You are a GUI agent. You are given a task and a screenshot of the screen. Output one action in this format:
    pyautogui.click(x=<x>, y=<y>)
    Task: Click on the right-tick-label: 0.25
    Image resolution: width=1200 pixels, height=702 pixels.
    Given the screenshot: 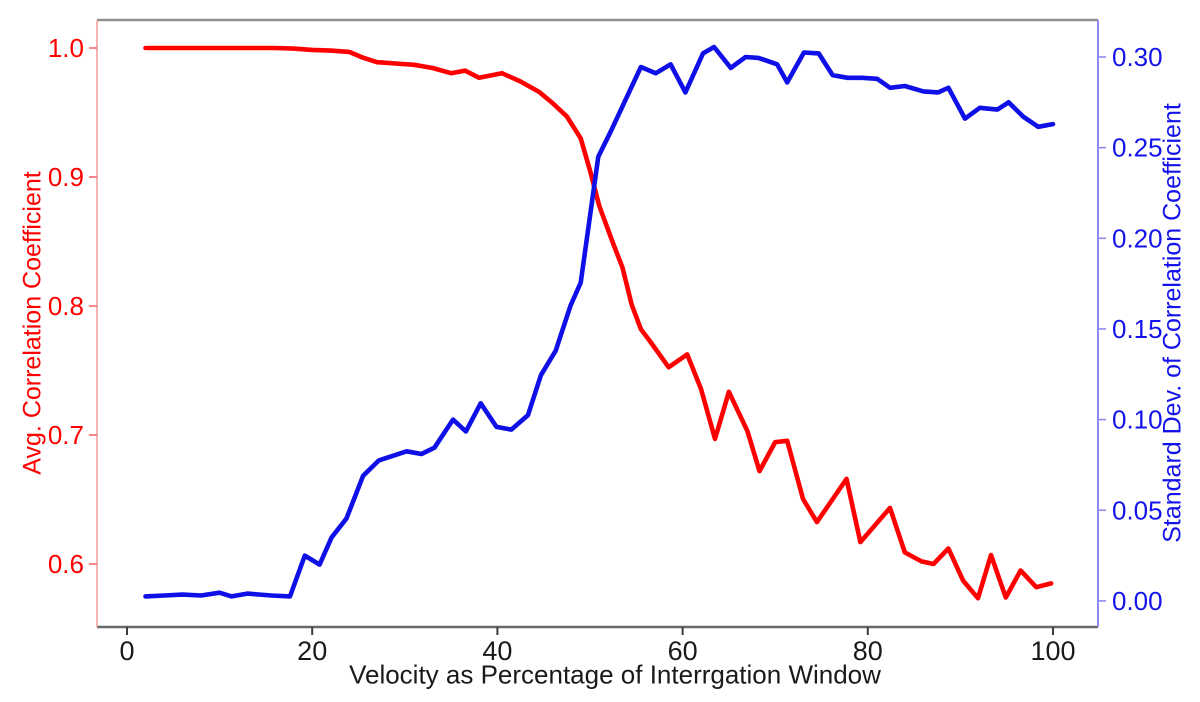 What is the action you would take?
    pyautogui.click(x=1137, y=148)
    